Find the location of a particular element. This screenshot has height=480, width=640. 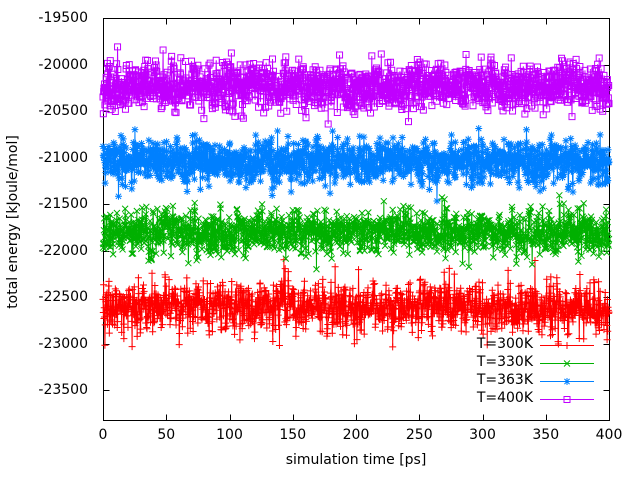

legend-label-t-330k: T=330K is located at coordinates (504, 362).